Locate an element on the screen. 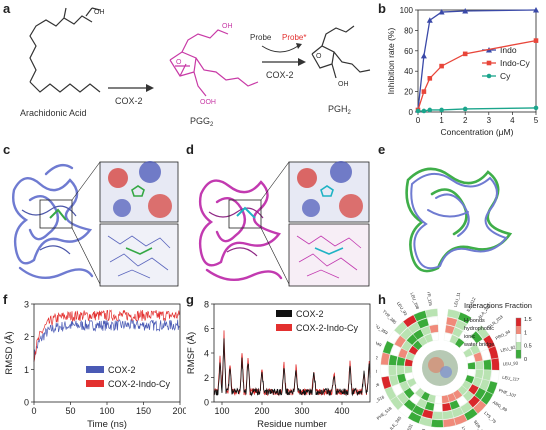 Image resolution: width=546 pixels, height=430 pixels. y-axis-label: RMSF (Å) is located at coordinates (191, 353).